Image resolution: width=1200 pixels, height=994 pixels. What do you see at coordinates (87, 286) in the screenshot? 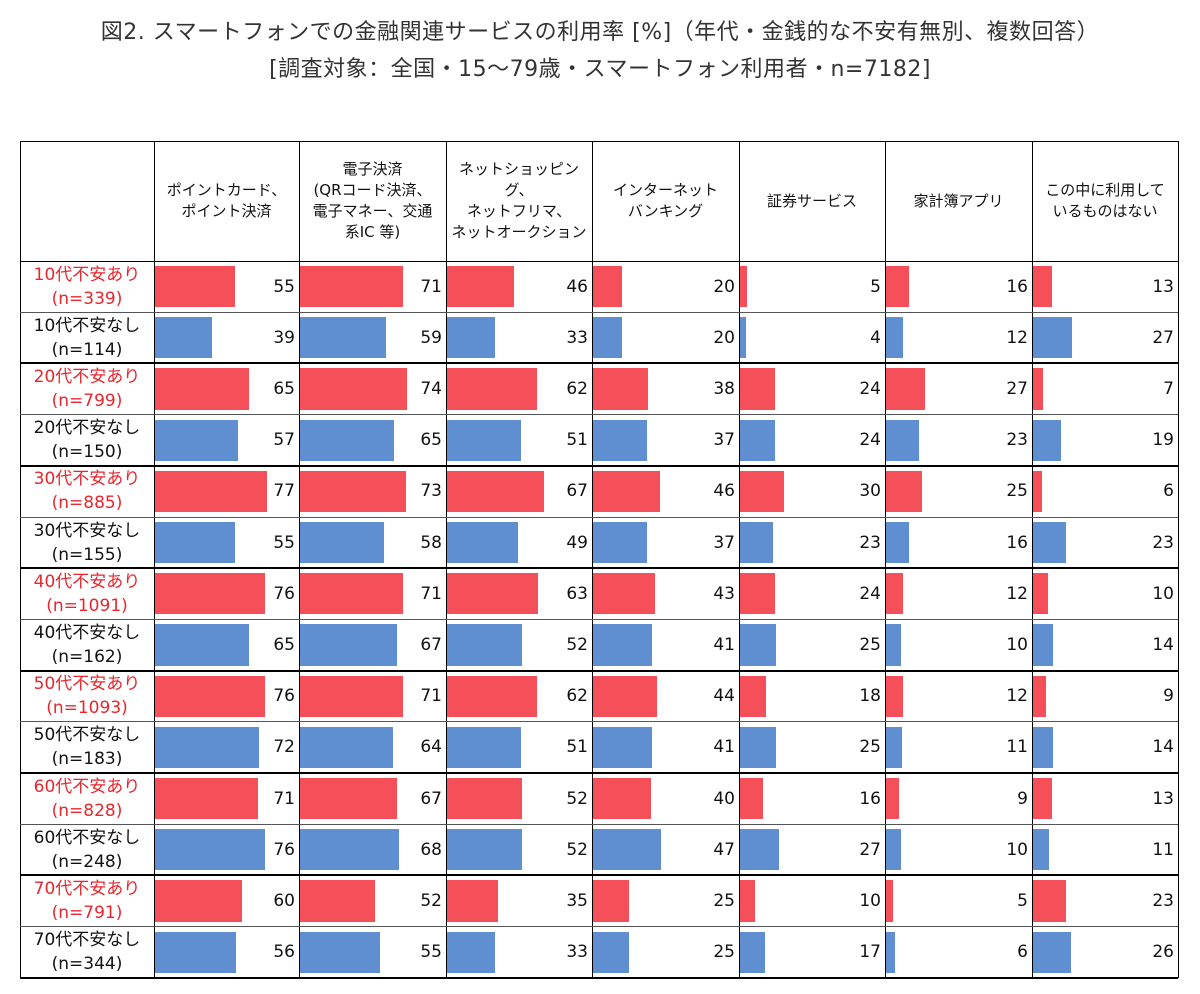
I see `row-label: 10代不安あり (n=339)` at bounding box center [87, 286].